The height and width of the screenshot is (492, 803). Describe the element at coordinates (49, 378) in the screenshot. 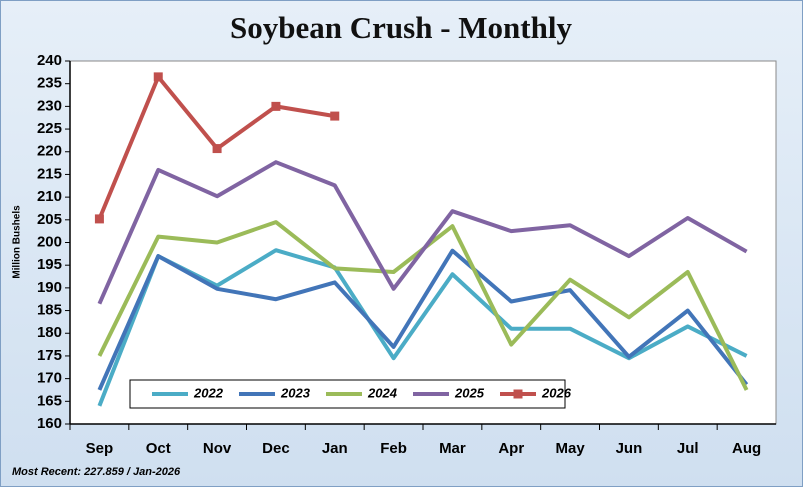

I see `y-tick-label: 170` at that location.